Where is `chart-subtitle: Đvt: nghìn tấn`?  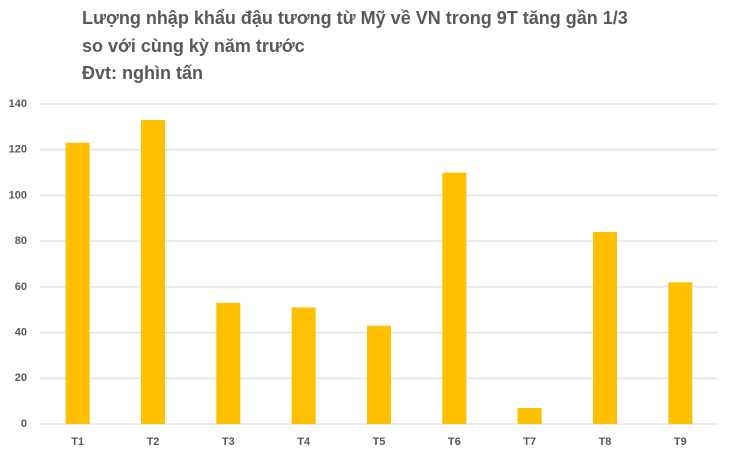
chart-subtitle: Đvt: nghìn tấn is located at coordinates (142, 73).